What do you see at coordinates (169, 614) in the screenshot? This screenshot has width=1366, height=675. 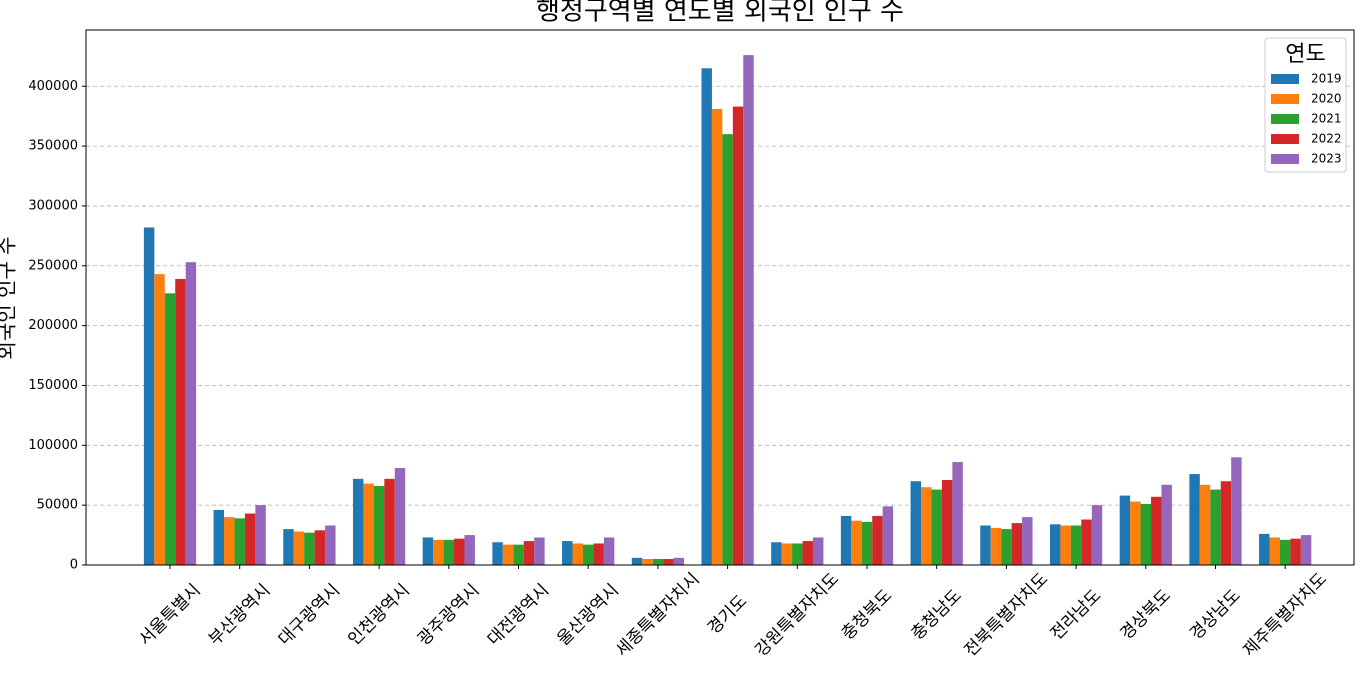 I see `x-tick-label: 서울특별시` at bounding box center [169, 614].